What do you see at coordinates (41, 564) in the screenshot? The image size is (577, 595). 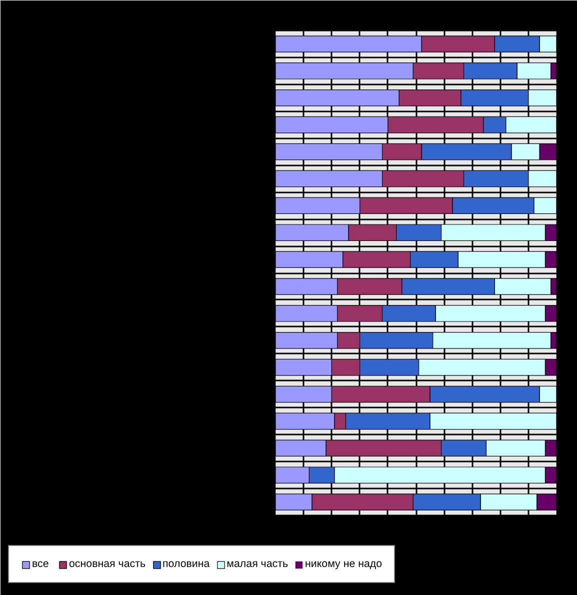 I see `legend-label: все` at bounding box center [41, 564].